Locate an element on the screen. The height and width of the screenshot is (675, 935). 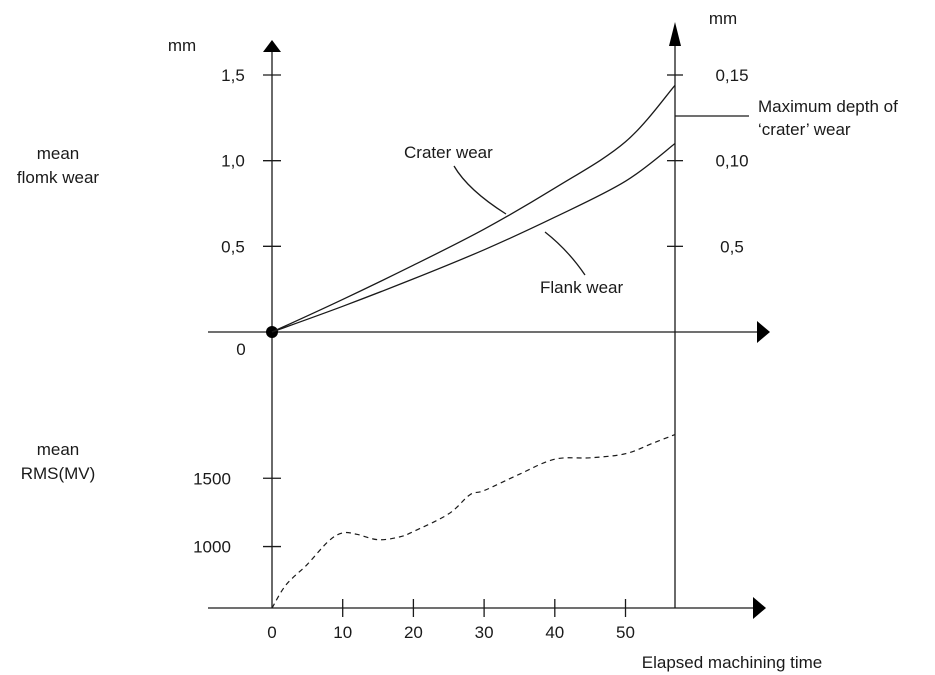
time-axis-tick-label: 50 is located at coordinates (625, 632).